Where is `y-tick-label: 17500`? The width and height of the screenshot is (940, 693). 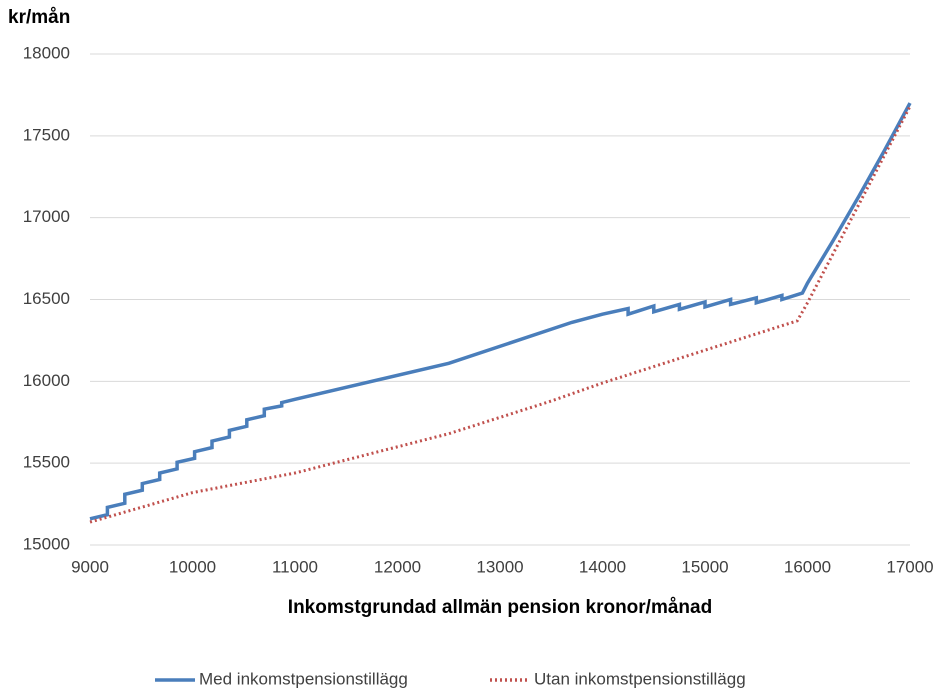
y-tick-label: 17500 is located at coordinates (46, 134).